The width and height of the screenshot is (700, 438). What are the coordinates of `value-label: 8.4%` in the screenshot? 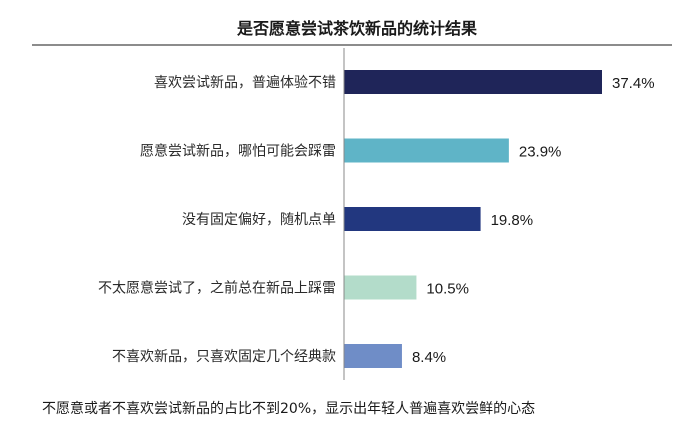 It's located at (429, 357).